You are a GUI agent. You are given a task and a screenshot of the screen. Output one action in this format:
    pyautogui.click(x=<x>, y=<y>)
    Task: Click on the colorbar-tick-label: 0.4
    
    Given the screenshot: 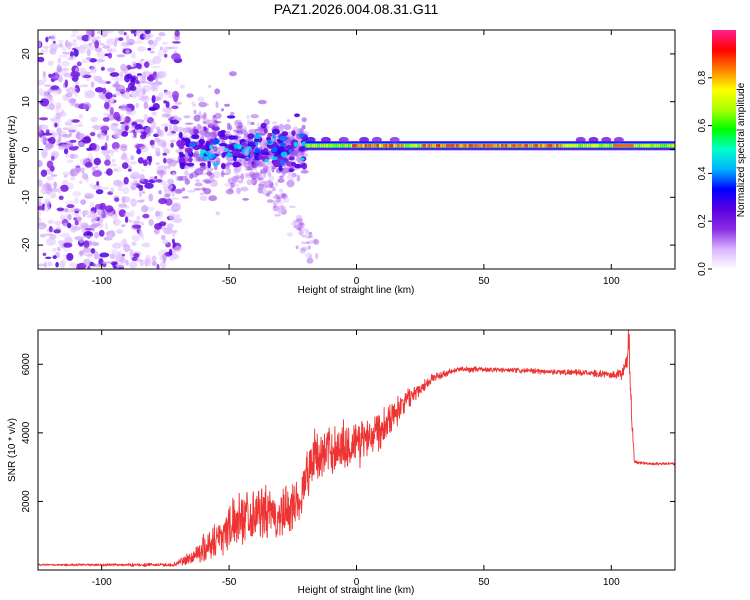 What is the action you would take?
    pyautogui.click(x=702, y=173)
    